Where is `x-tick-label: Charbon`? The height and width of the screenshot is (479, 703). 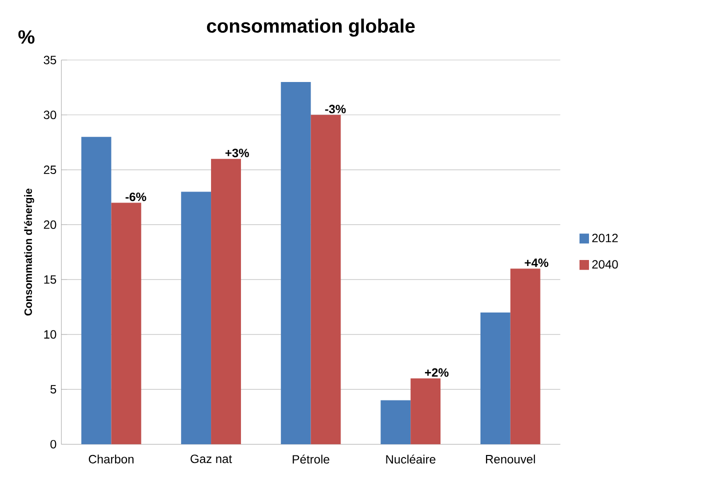 x-tick-label: Charbon is located at coordinates (111, 459).